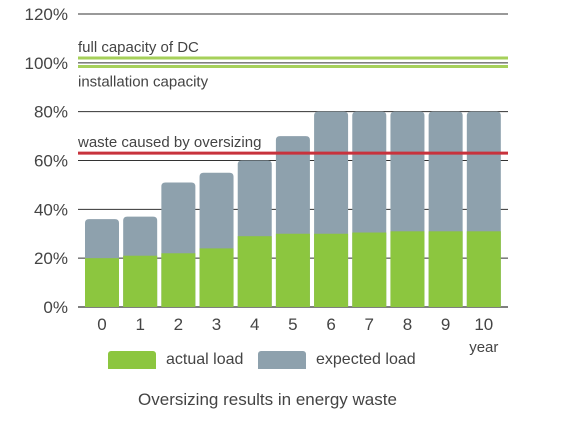 The image size is (575, 427). What do you see at coordinates (366, 359) in the screenshot?
I see `legend-label-expected-load: expected load` at bounding box center [366, 359].